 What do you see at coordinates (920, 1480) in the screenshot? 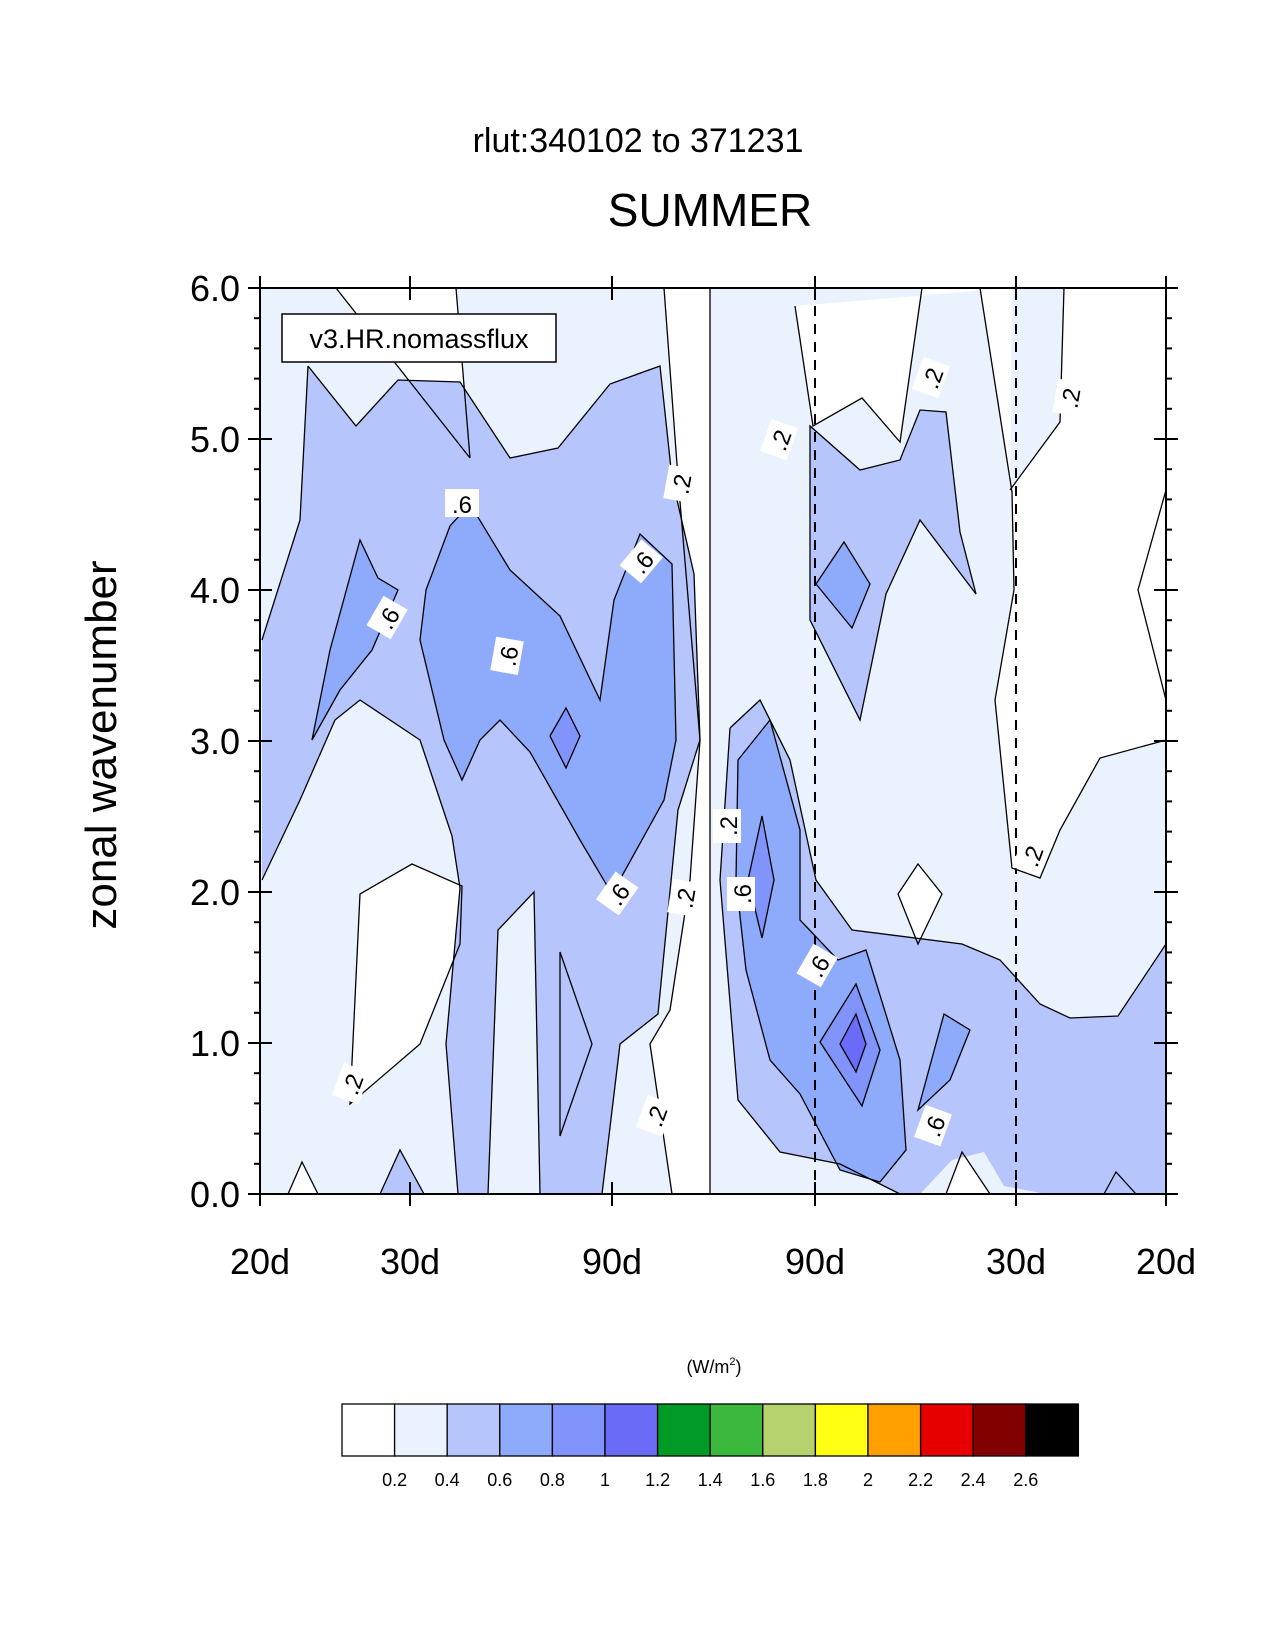
I see `colorbar-level-label: 2.2` at bounding box center [920, 1480].